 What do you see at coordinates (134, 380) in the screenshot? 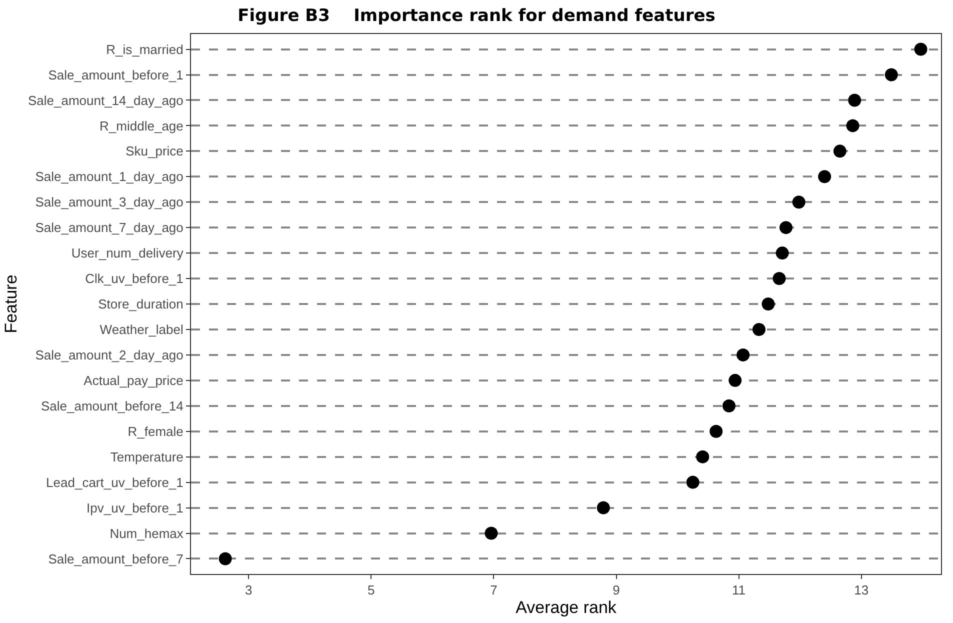
I see `y-tick-label: Actual_pay_price` at bounding box center [134, 380].